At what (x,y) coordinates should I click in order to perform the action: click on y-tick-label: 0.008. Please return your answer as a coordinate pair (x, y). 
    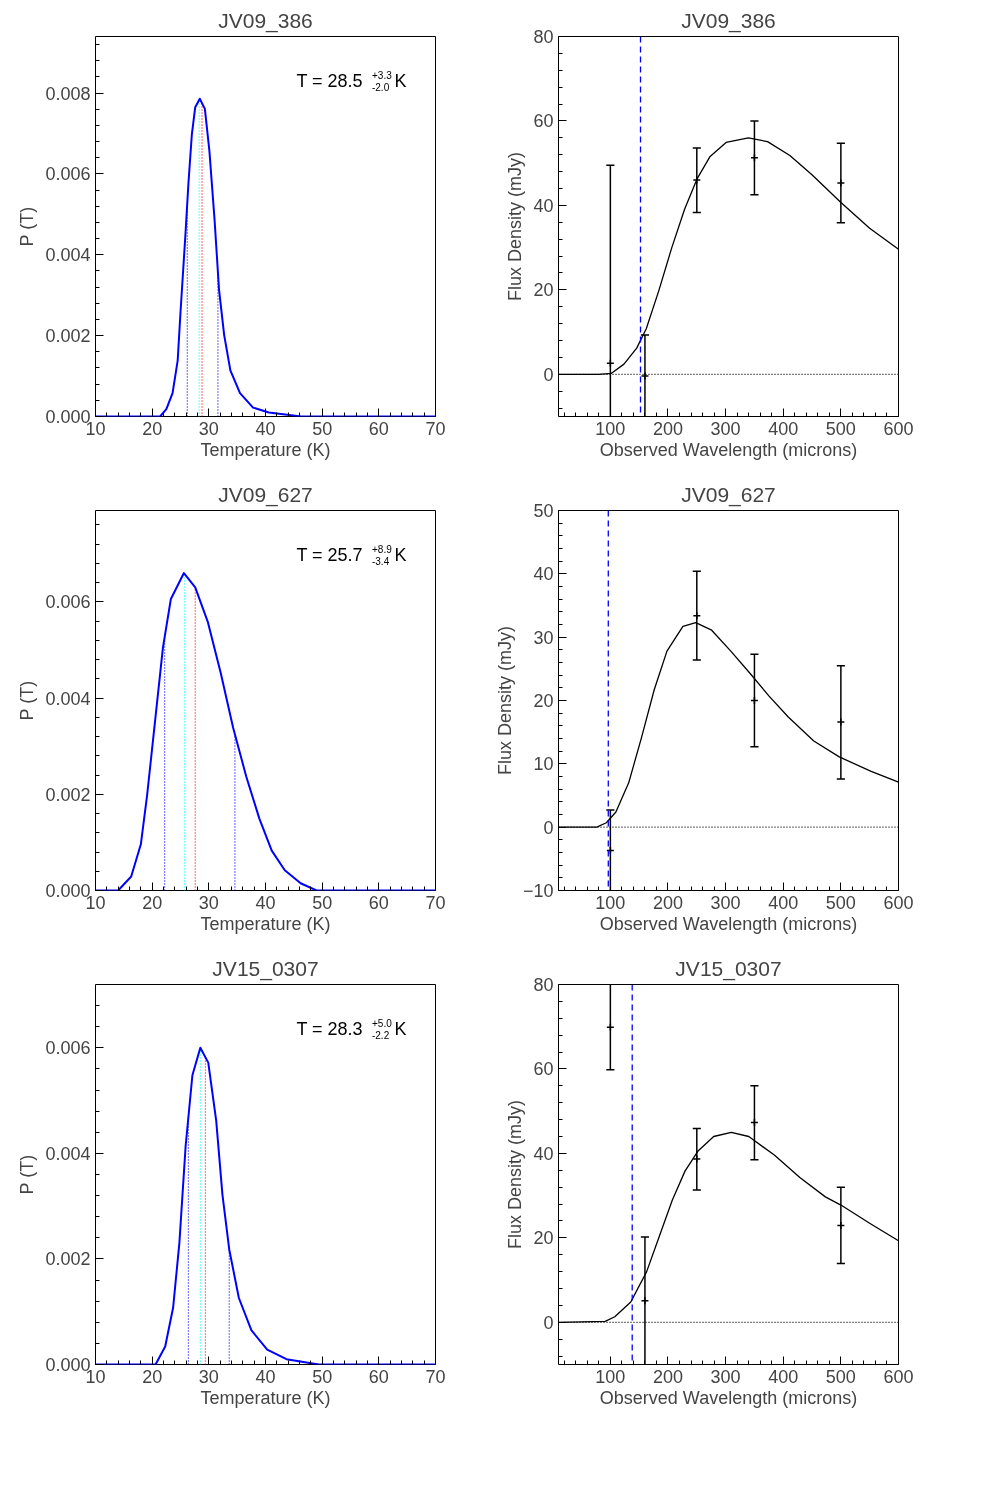
    Looking at the image, I should click on (68, 93).